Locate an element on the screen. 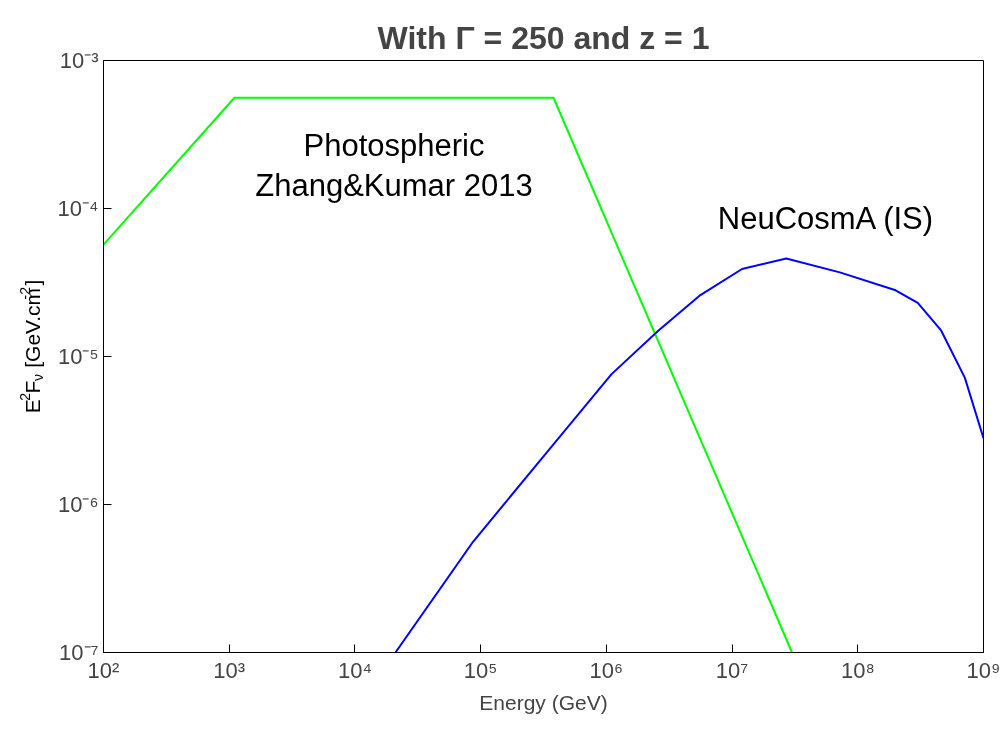 The height and width of the screenshot is (736, 1002). x-tick-label: 10⁹ is located at coordinates (983, 670).